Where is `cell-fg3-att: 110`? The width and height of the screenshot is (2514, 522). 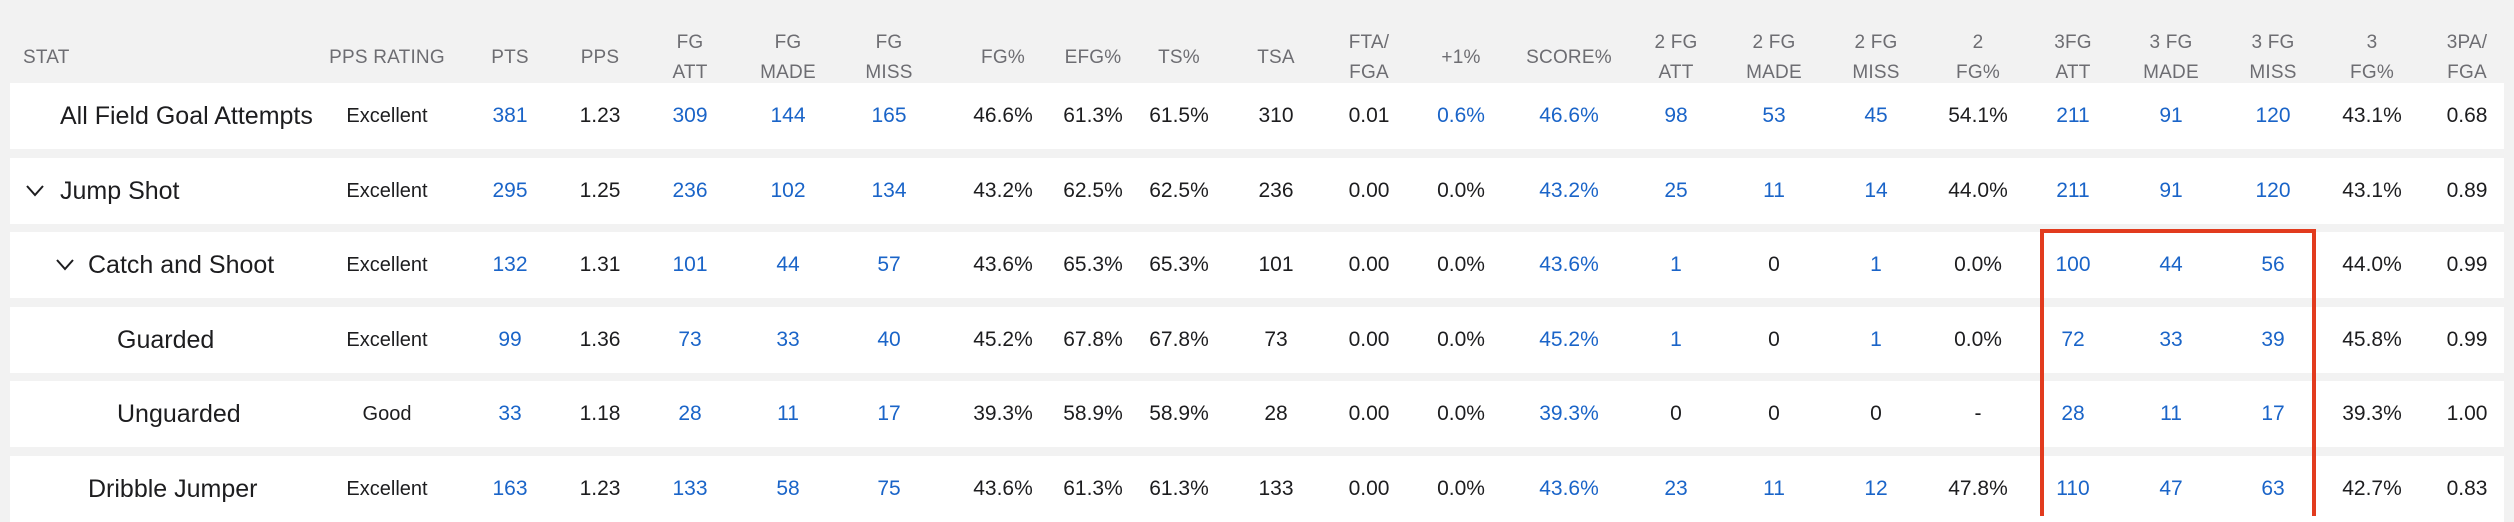
cell-fg3-att: 110 is located at coordinates (2073, 488).